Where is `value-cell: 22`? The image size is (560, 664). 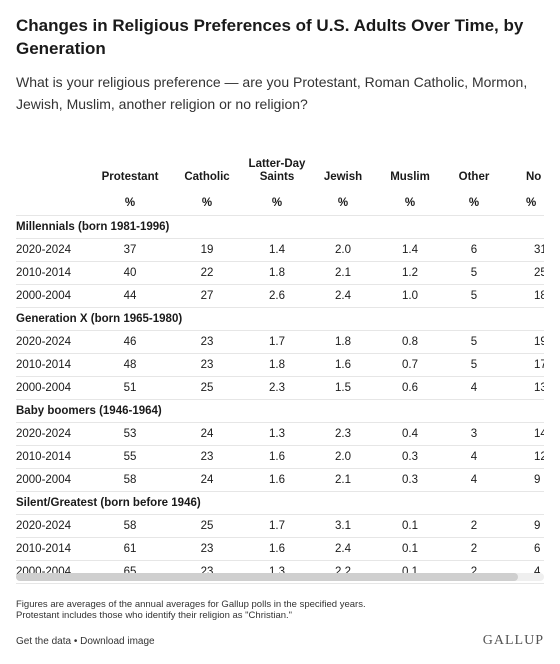 value-cell: 22 is located at coordinates (207, 273).